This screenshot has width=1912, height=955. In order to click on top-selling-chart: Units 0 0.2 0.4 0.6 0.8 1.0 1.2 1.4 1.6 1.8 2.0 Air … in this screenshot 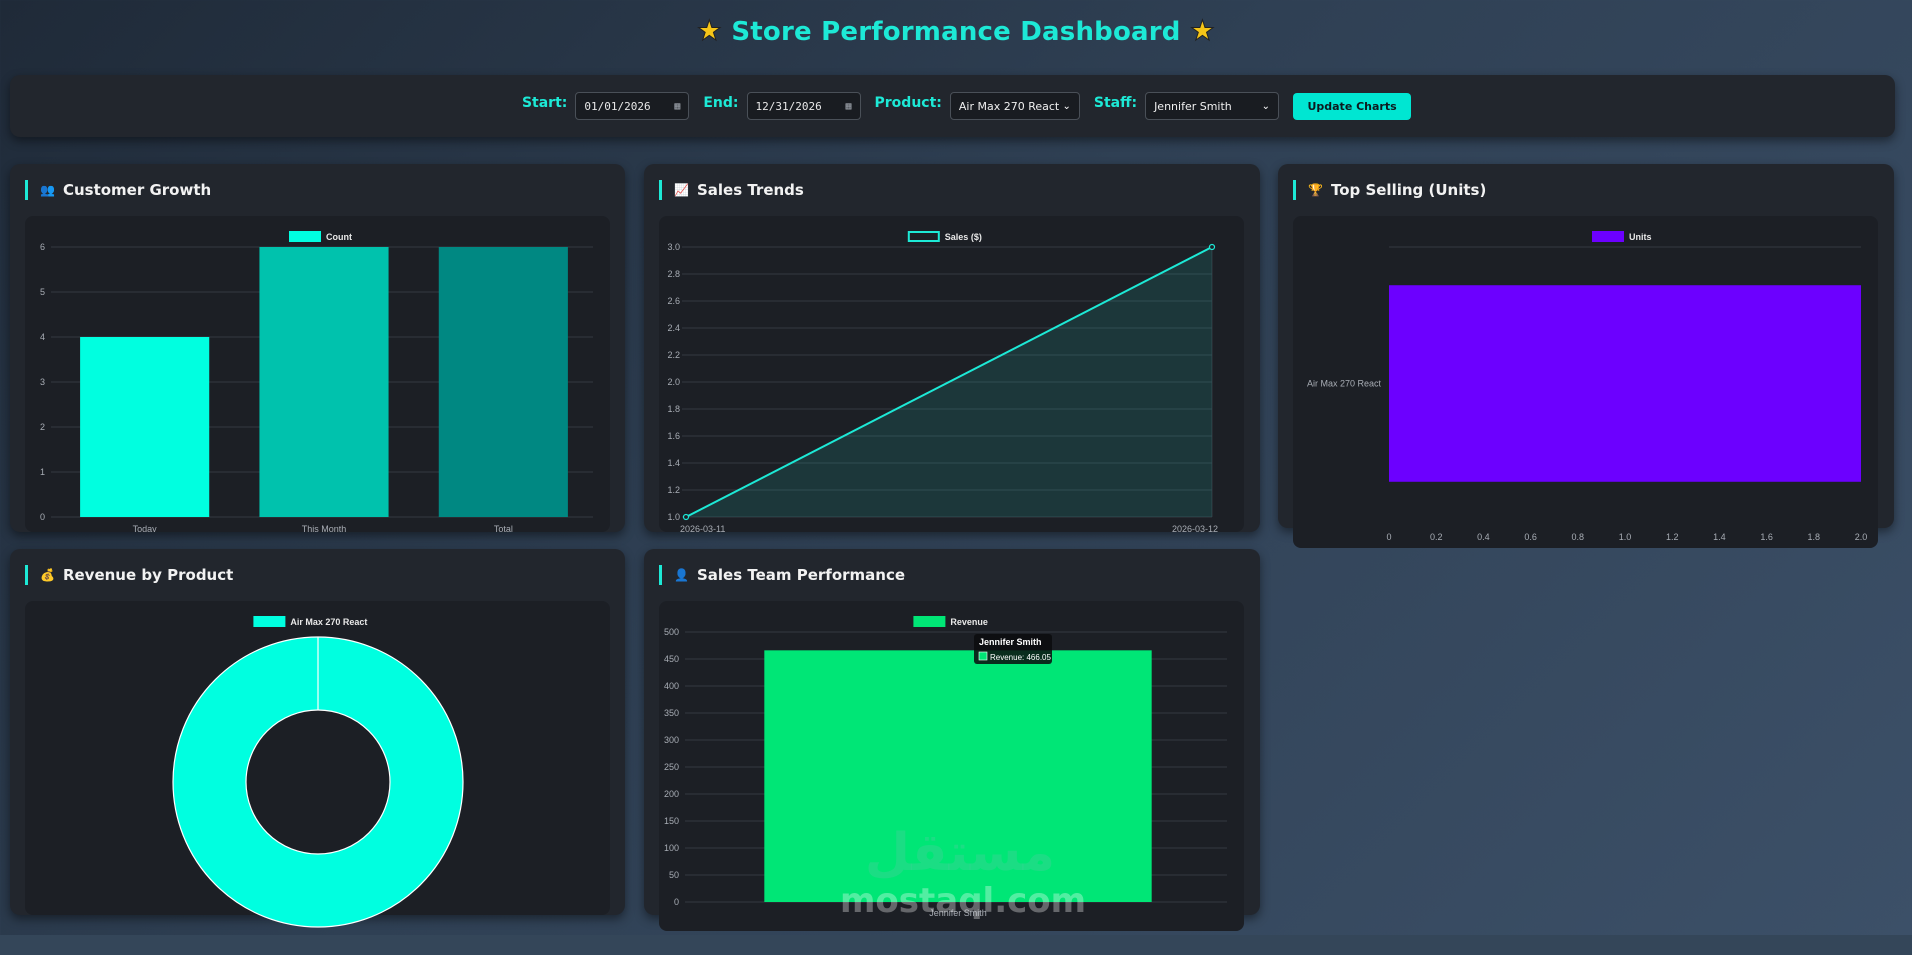, I will do `click(1587, 386)`.